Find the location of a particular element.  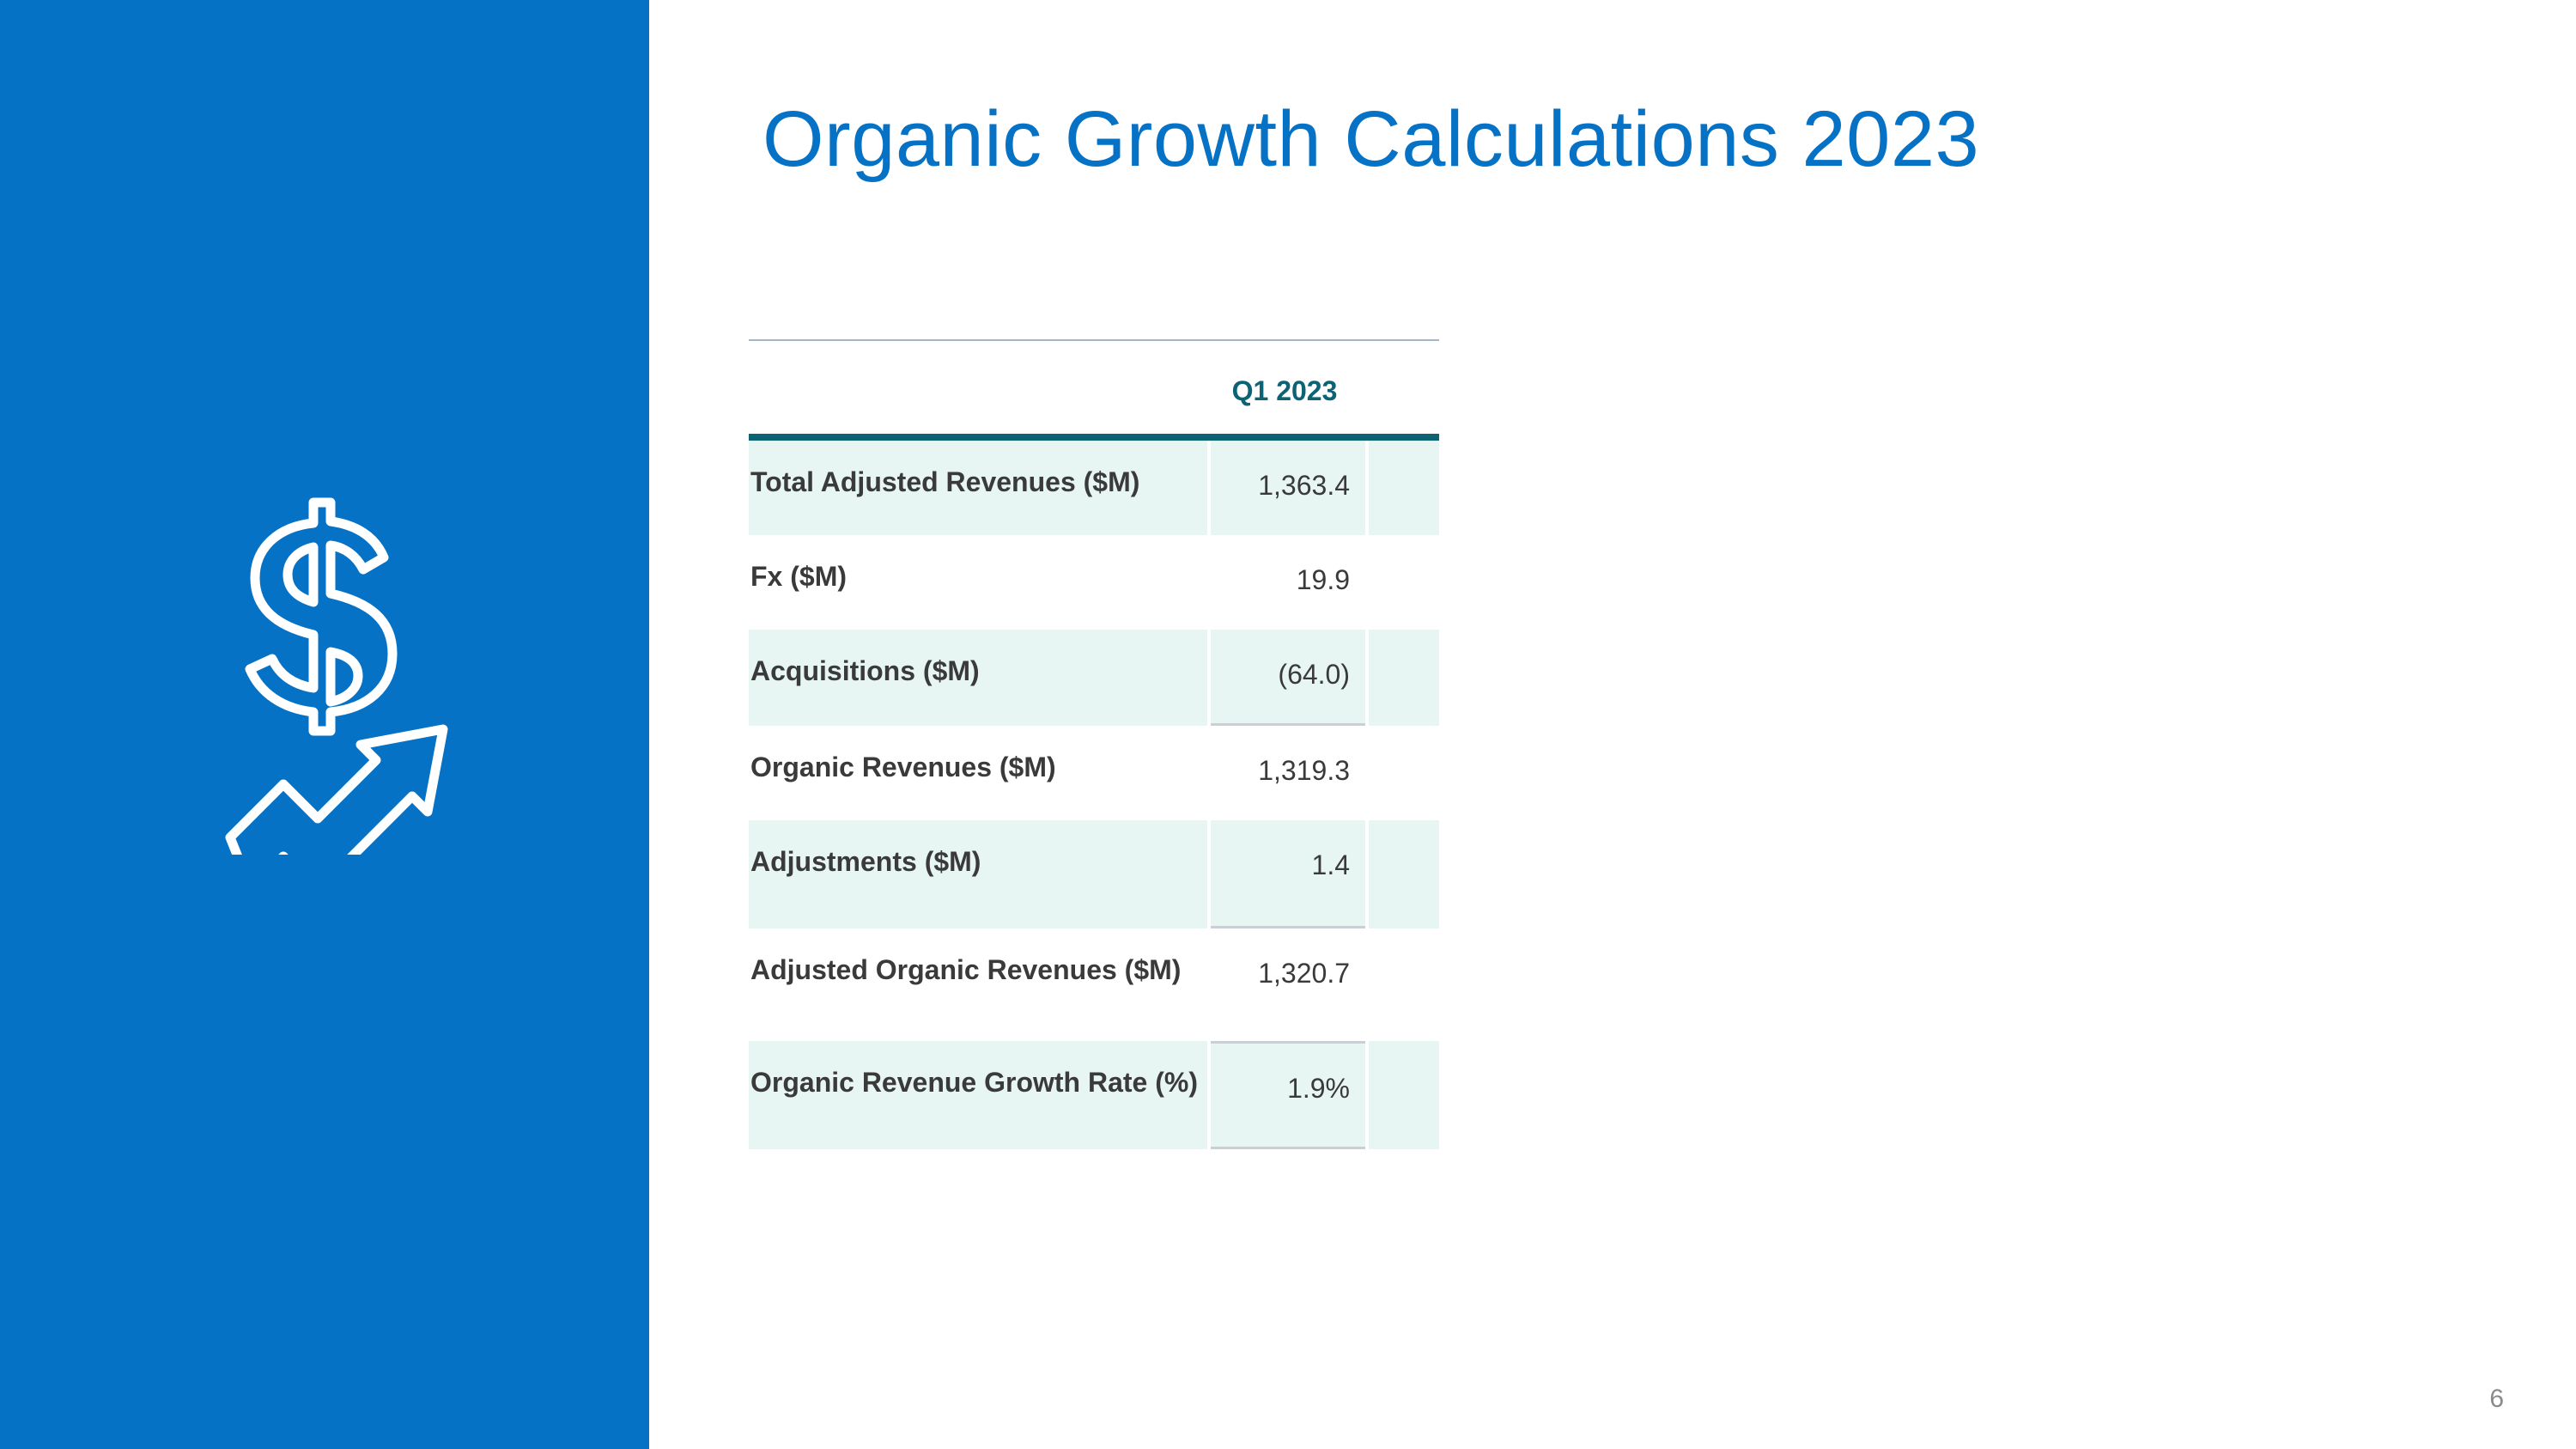

row-value: 1,363.4 is located at coordinates (1288, 488).